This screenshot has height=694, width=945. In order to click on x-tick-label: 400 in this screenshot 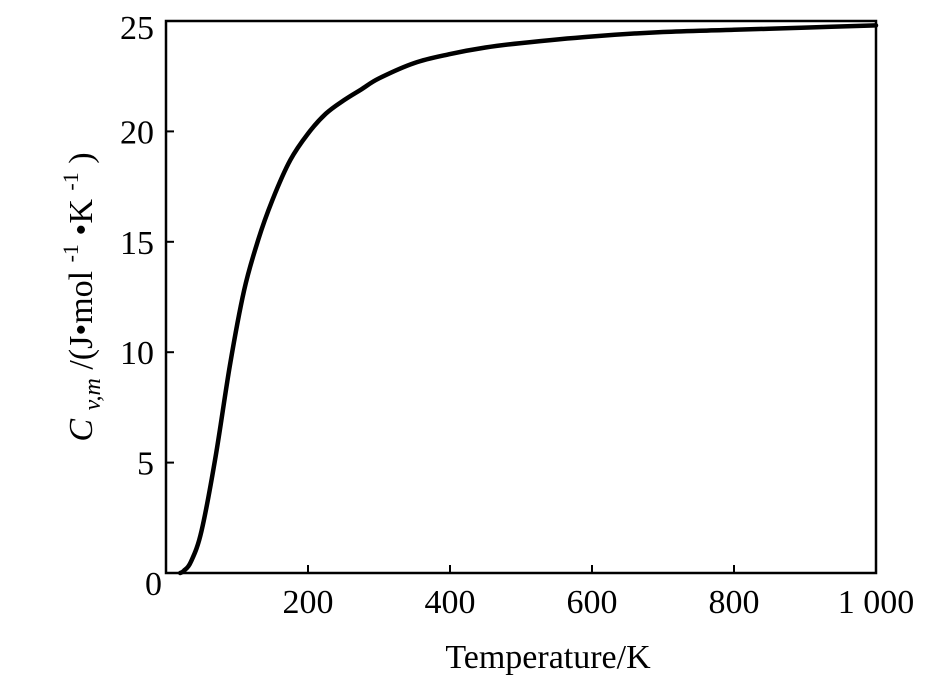, I will do `click(450, 602)`.